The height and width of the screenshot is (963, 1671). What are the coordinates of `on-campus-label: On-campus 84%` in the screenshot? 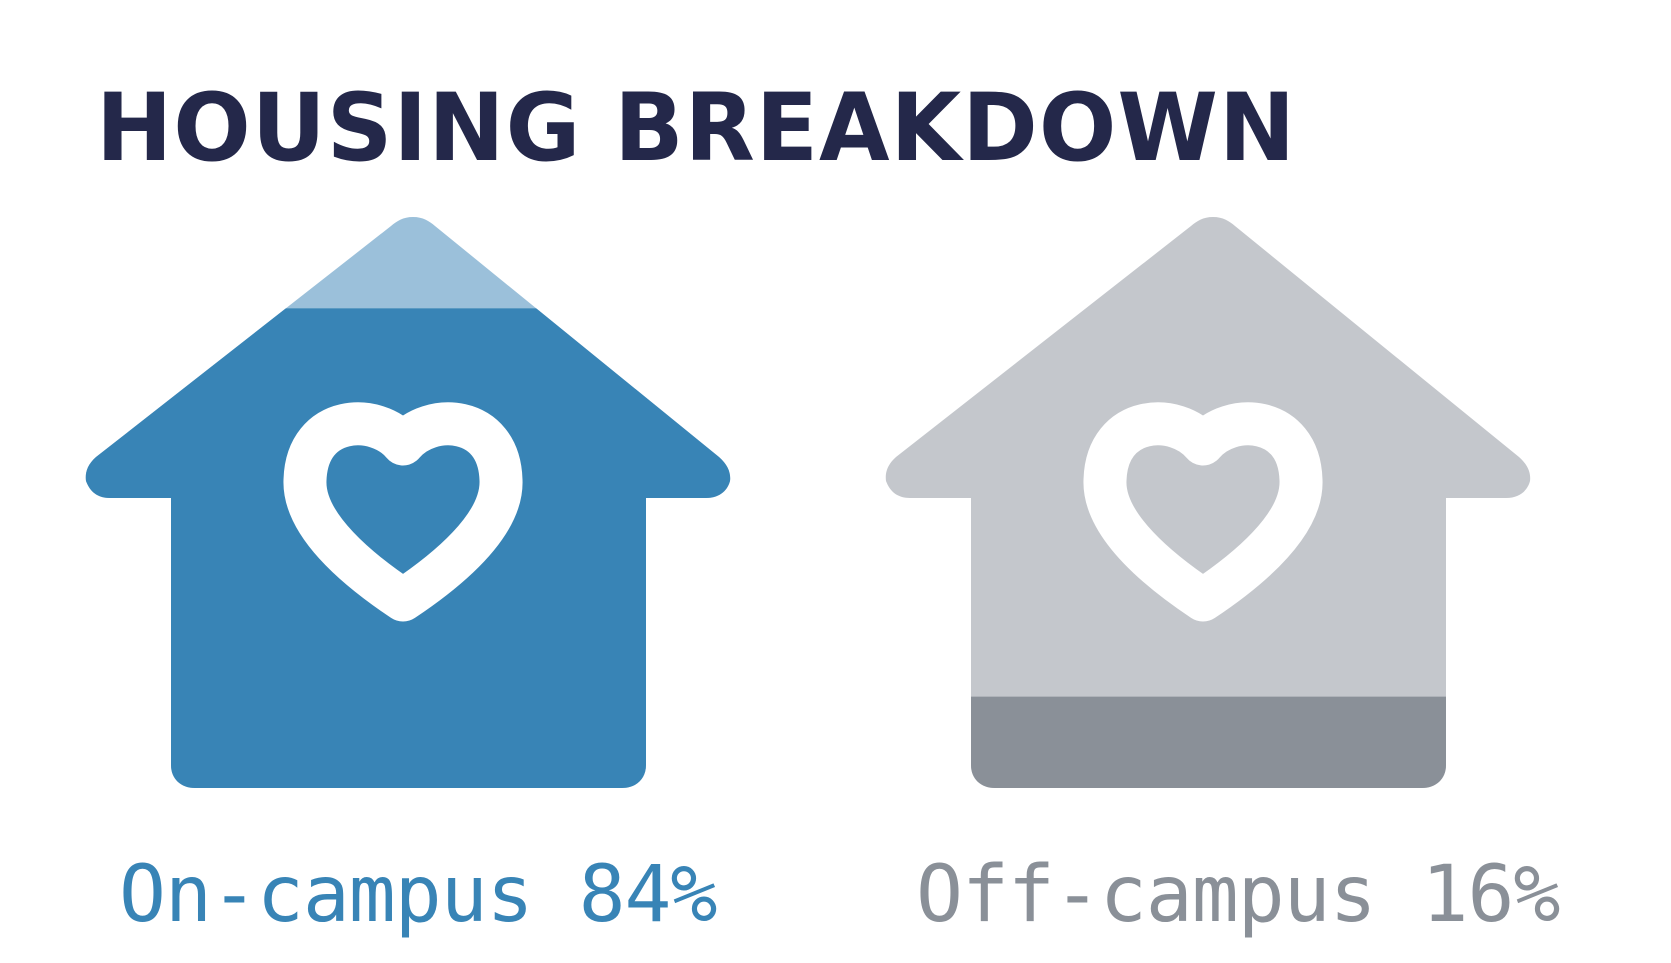 It's located at (418, 895).